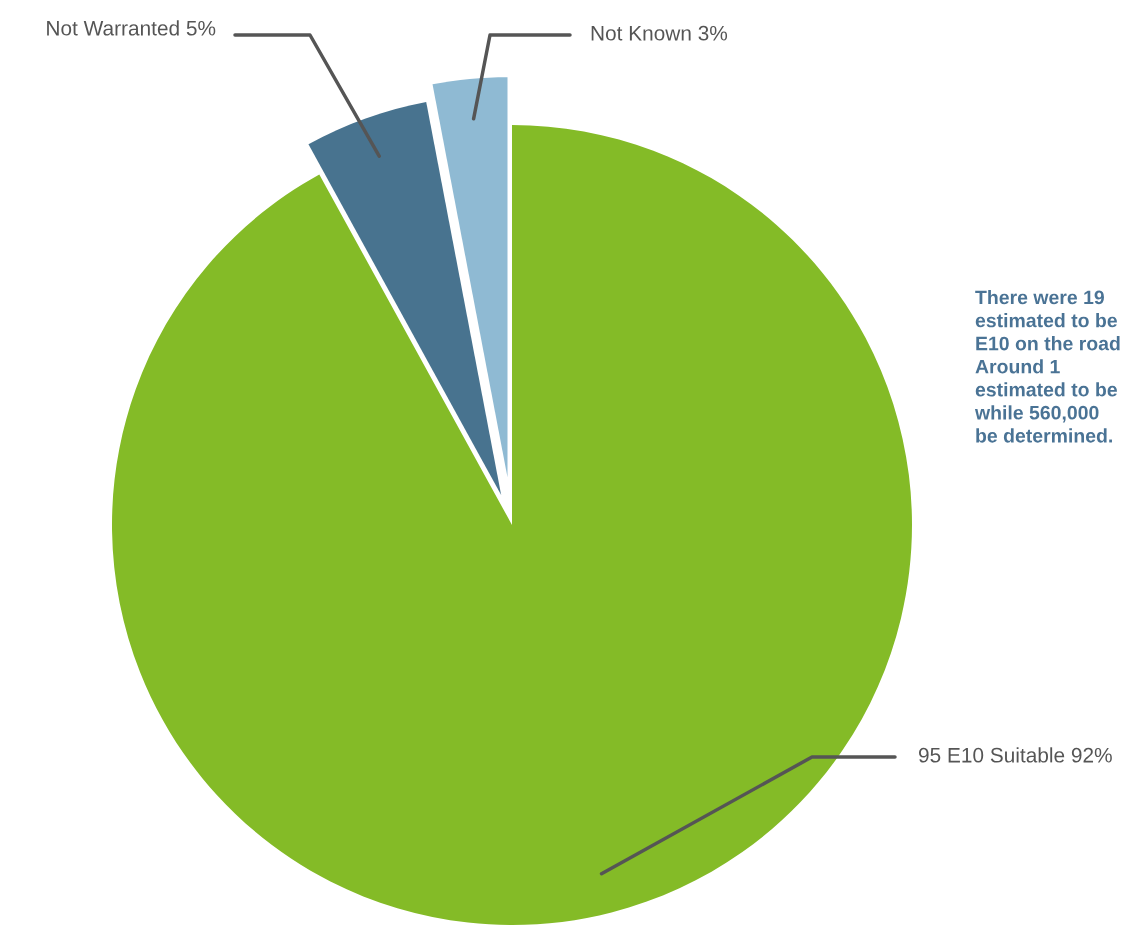  I want to click on text: There were 19 estimated to be E10 on the road Around 1 estimated to be while 560,000 be determined., so click(1047, 366).